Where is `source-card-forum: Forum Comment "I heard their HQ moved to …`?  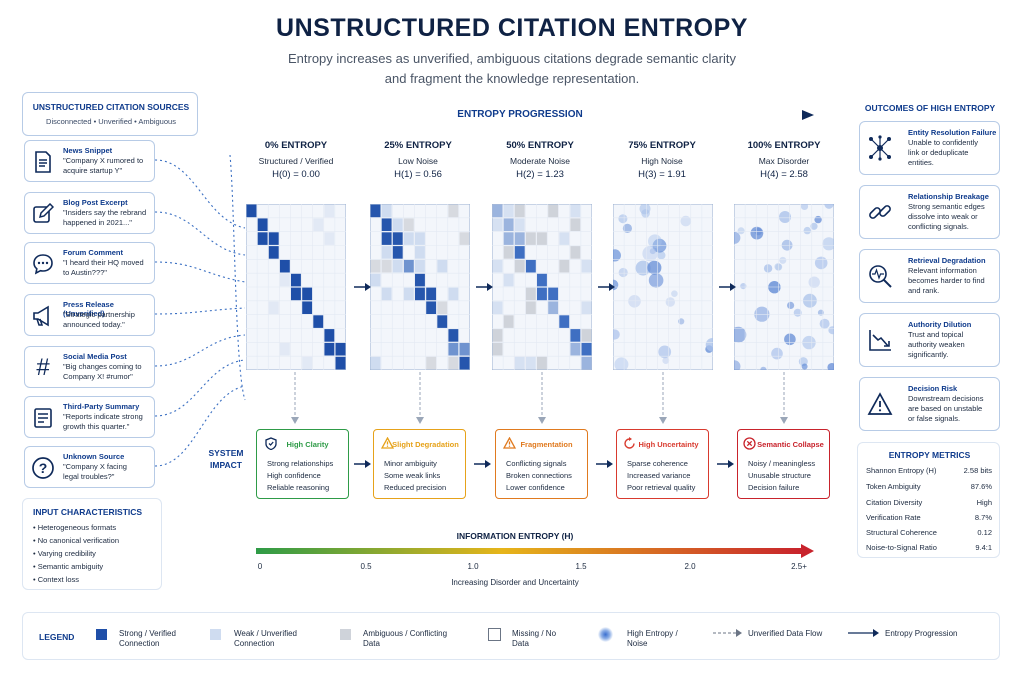
source-card-forum: Forum Comment "I heard their HQ moved to … is located at coordinates (89, 263).